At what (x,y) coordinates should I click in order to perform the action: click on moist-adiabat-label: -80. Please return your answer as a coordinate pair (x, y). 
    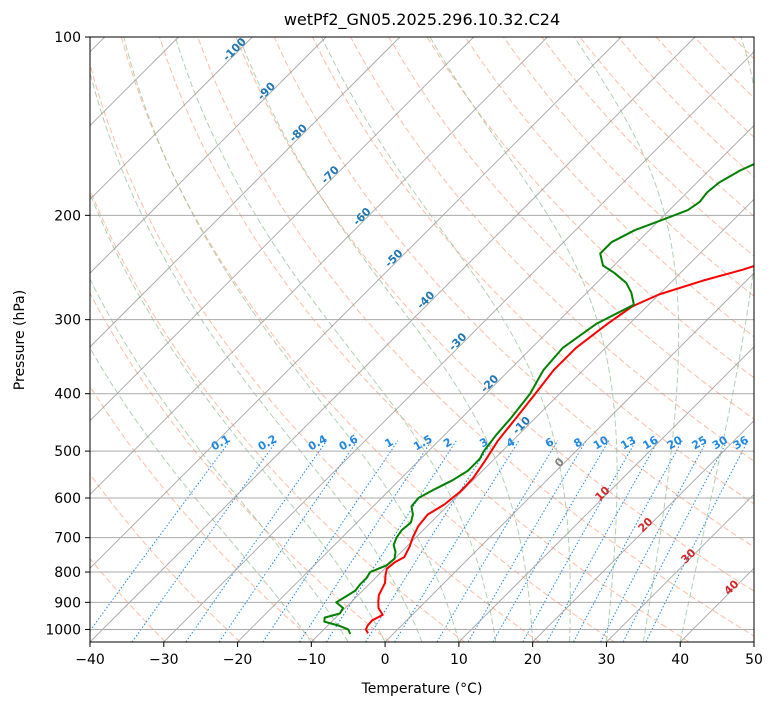
    Looking at the image, I should click on (298, 132).